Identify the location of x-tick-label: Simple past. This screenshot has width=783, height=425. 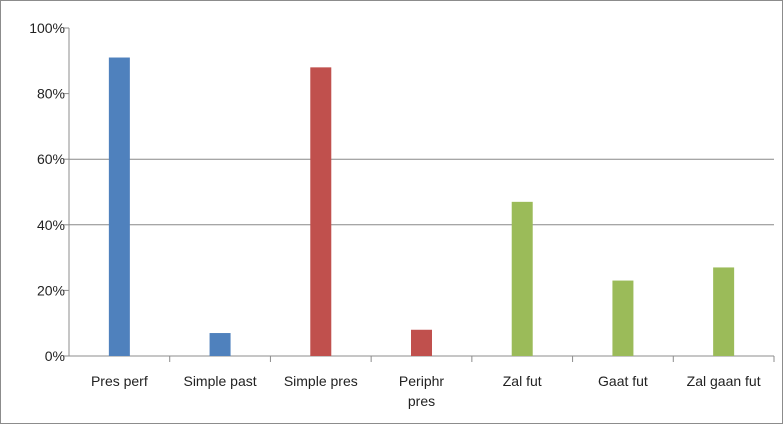
(219, 381).